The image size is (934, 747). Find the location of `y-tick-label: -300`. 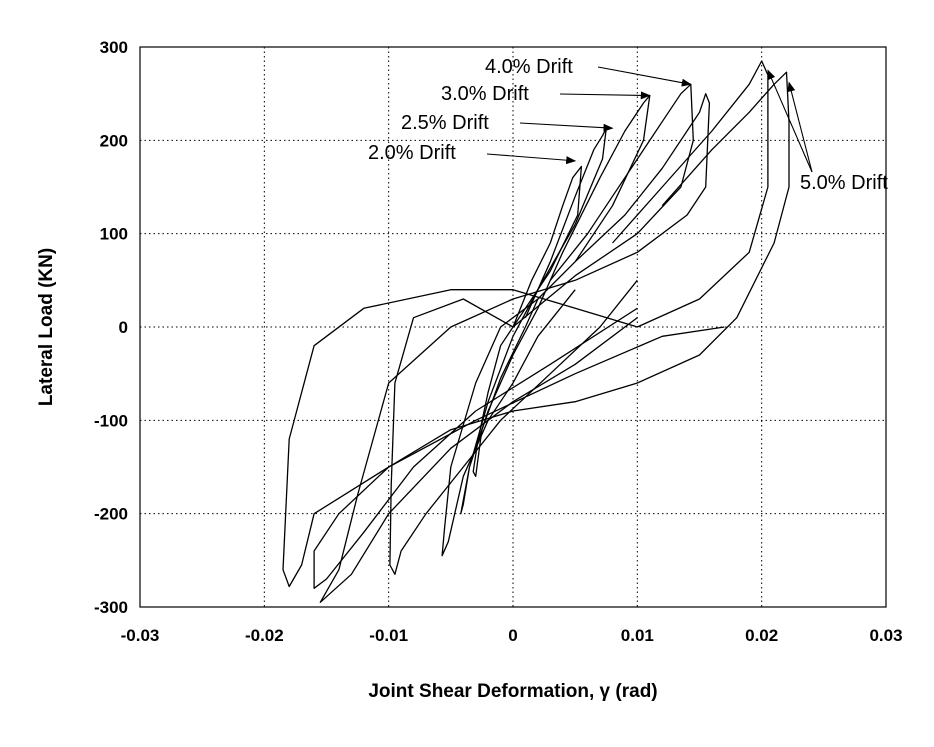

y-tick-label: -300 is located at coordinates (111, 607).